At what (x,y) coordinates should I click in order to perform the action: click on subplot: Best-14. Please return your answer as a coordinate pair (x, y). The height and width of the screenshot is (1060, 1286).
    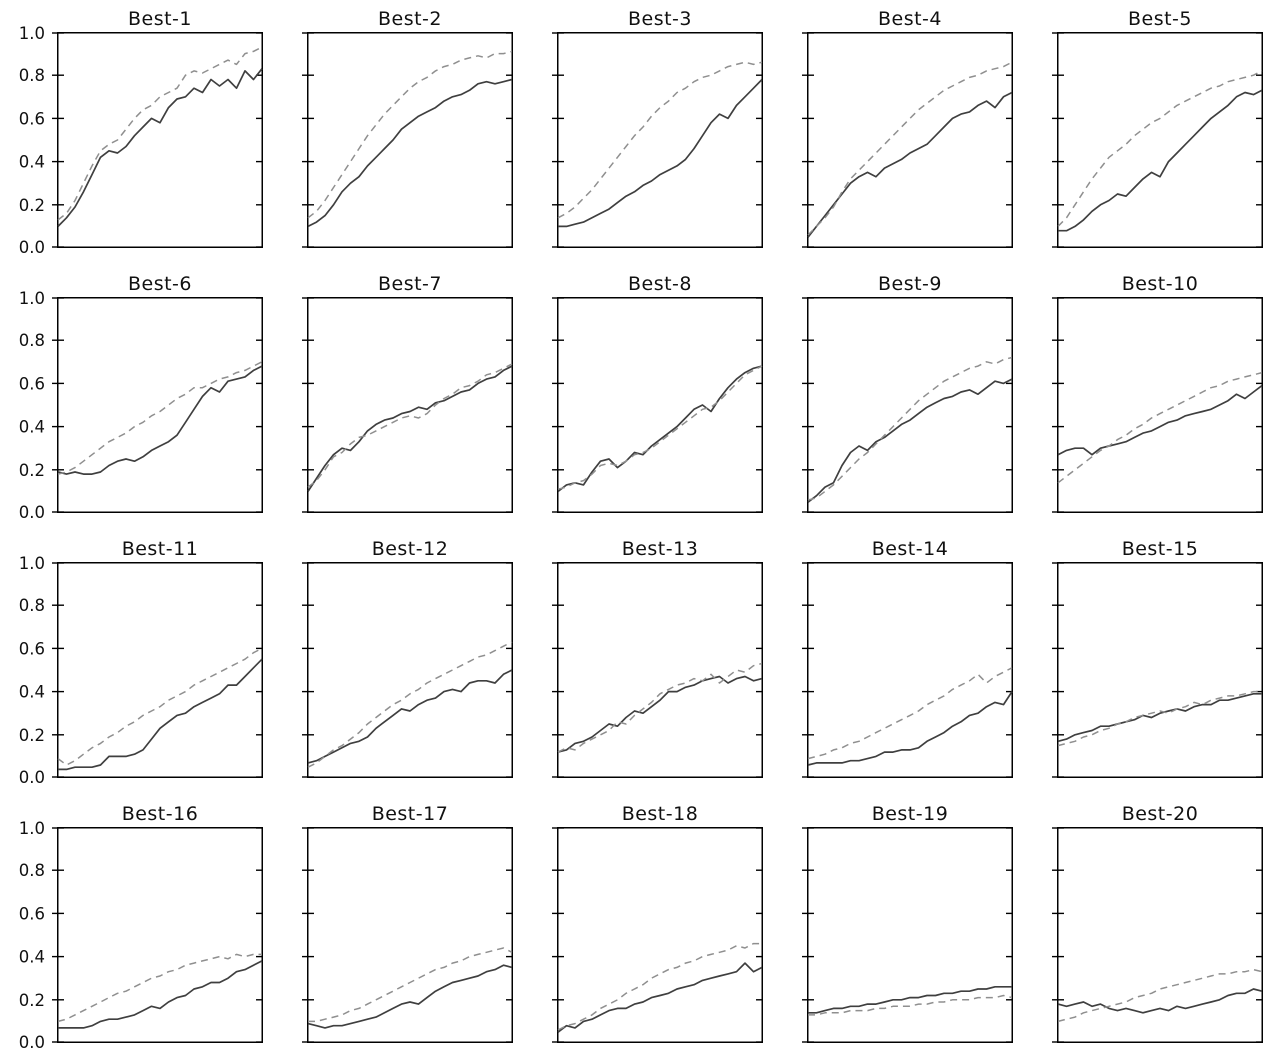
    Looking at the image, I should click on (907, 668).